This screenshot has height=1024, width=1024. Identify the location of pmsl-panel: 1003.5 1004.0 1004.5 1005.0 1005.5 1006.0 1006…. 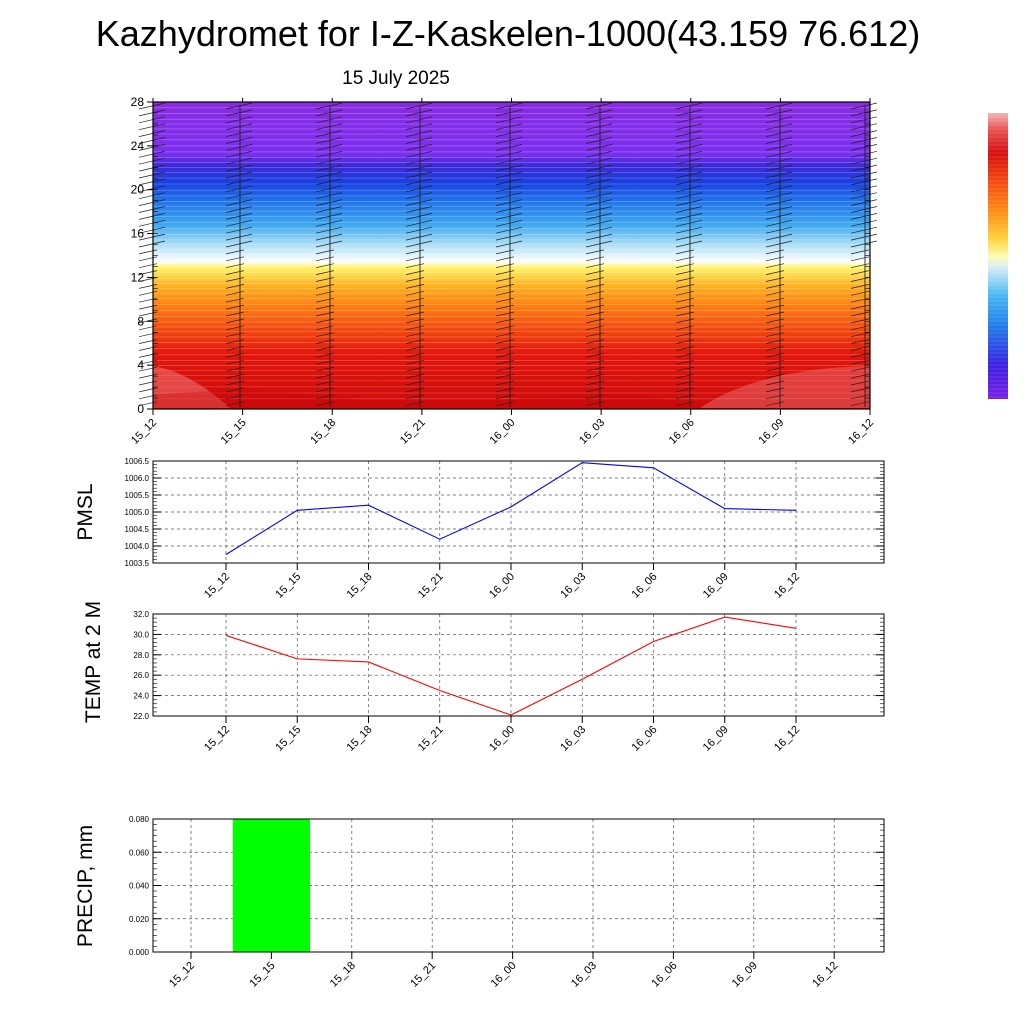
(479, 529).